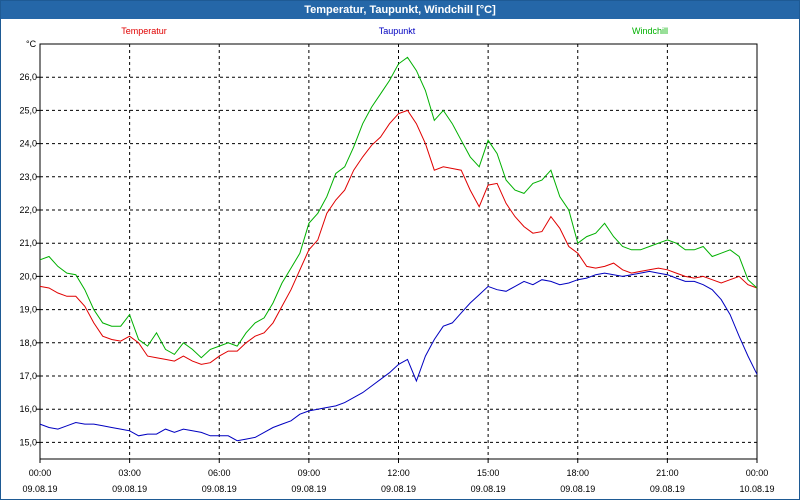  What do you see at coordinates (28, 310) in the screenshot?
I see `y-tick-label: 19,0` at bounding box center [28, 310].